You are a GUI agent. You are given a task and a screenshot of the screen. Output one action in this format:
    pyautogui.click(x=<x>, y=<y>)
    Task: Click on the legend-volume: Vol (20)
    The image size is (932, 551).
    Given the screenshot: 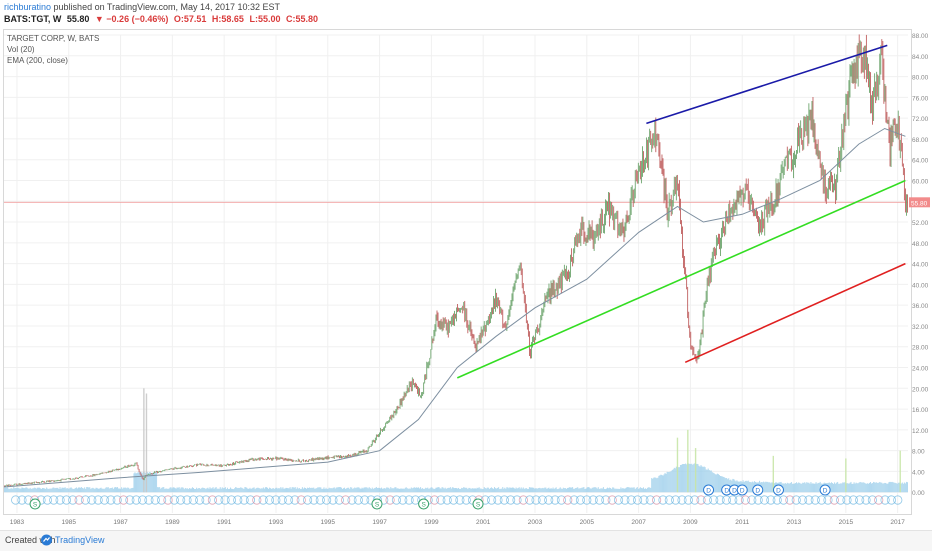 What is the action you would take?
    pyautogui.click(x=21, y=49)
    